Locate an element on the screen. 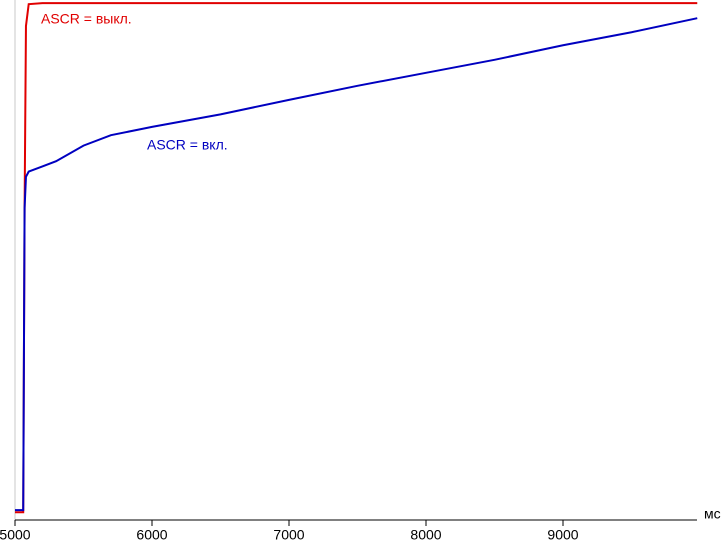  x-axis-label: мс is located at coordinates (712, 514).